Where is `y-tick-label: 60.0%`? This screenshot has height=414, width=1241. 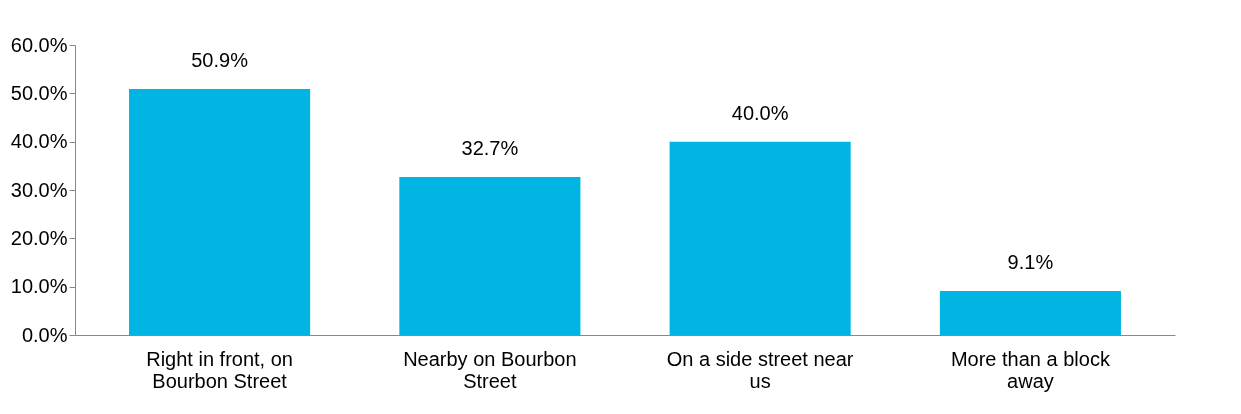 y-tick-label: 60.0% is located at coordinates (39, 44).